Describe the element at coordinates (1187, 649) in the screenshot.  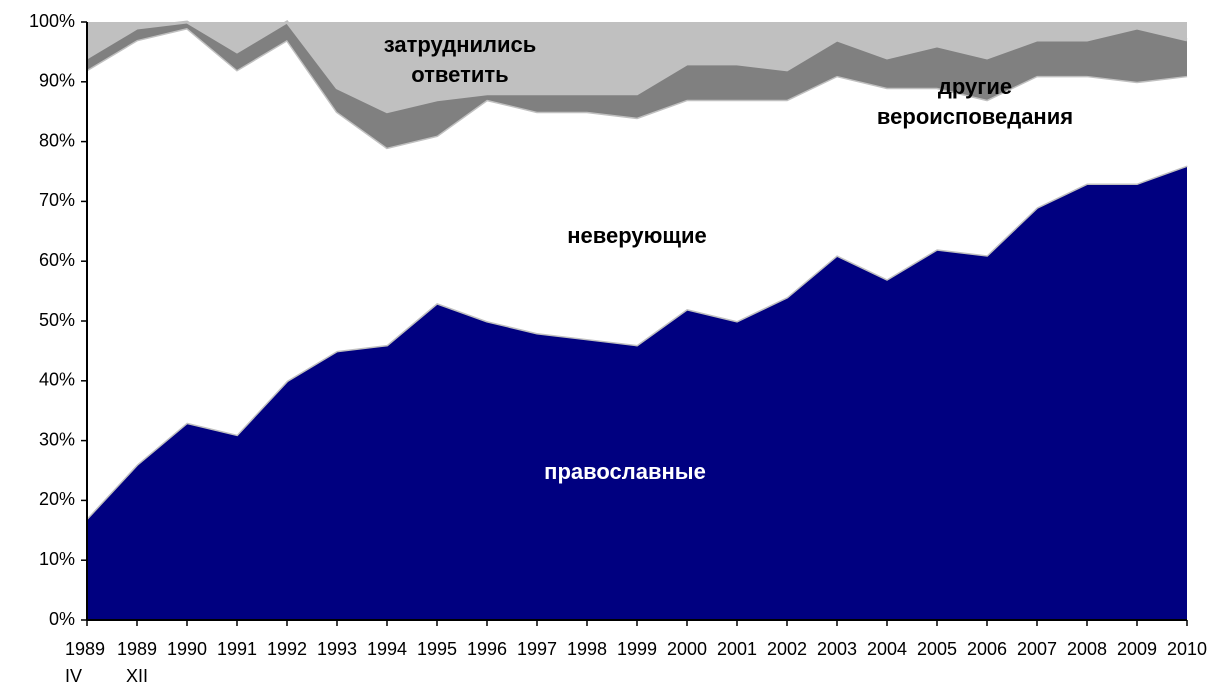
I see `x-tick-label: 2010` at that location.